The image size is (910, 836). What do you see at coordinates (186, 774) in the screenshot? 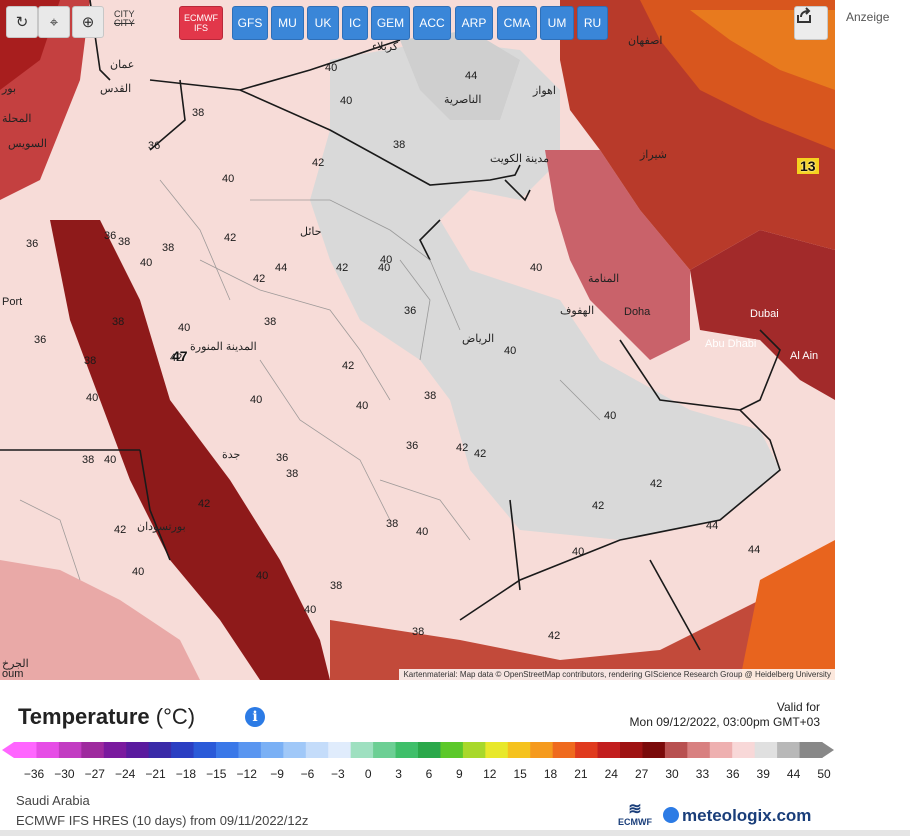
I see `color-scale-tick: −18` at bounding box center [186, 774].